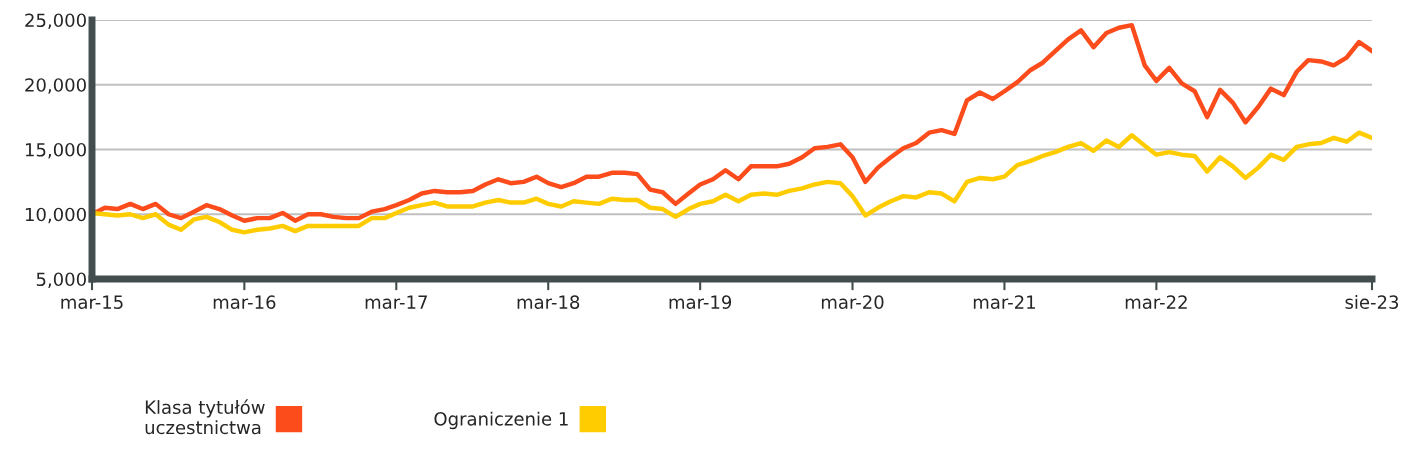  Describe the element at coordinates (55, 150) in the screenshot. I see `y-tick-label: 15,000` at that location.